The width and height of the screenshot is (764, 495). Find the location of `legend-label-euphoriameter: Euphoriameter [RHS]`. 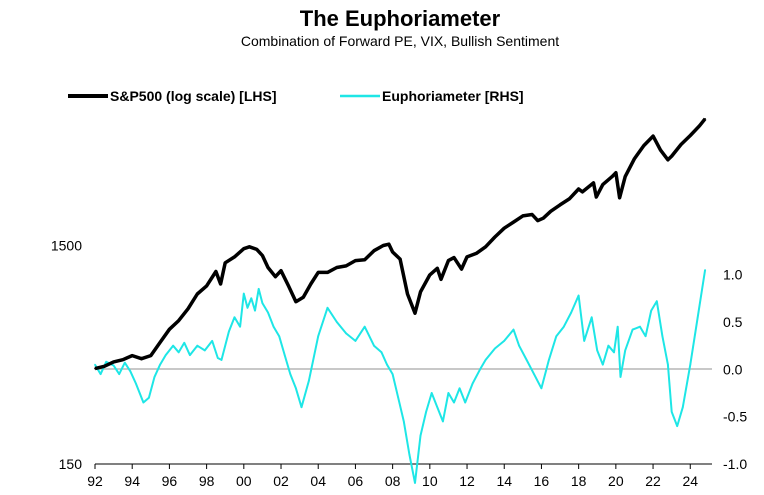

legend-label-euphoriameter: Euphoriameter [RHS] is located at coordinates (453, 96).